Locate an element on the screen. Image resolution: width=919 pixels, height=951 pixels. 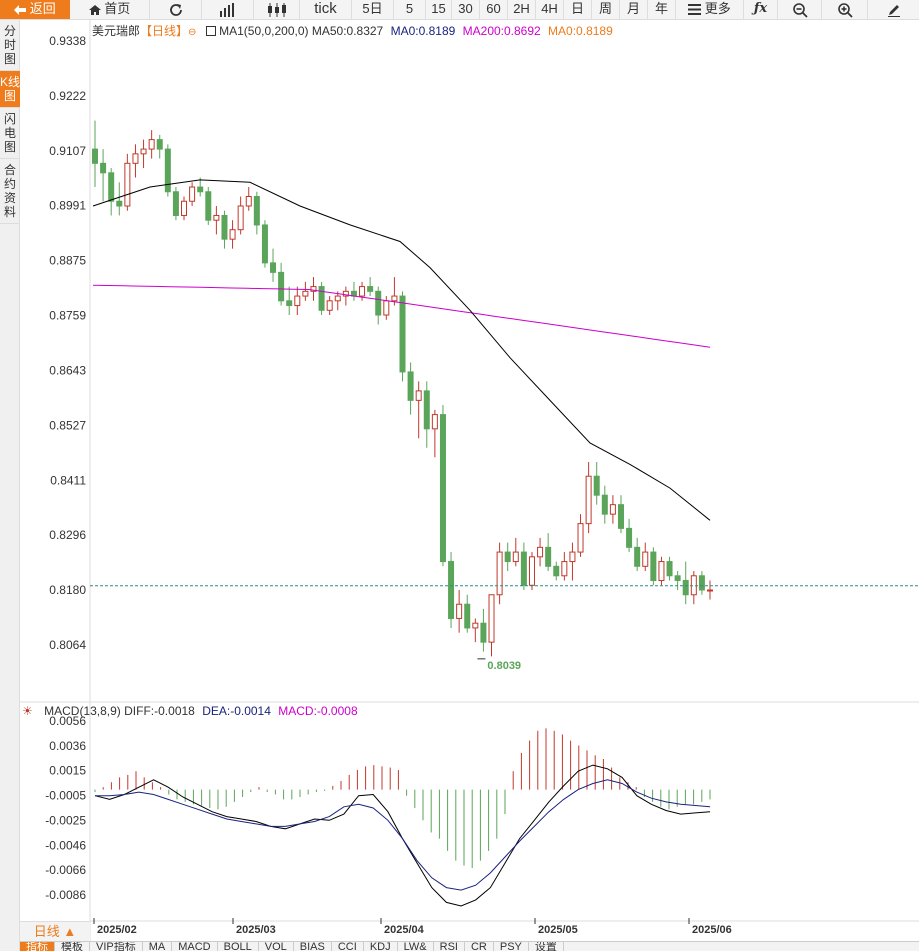
sidebar-item-timeshare: 分时图 is located at coordinates (10, 45).